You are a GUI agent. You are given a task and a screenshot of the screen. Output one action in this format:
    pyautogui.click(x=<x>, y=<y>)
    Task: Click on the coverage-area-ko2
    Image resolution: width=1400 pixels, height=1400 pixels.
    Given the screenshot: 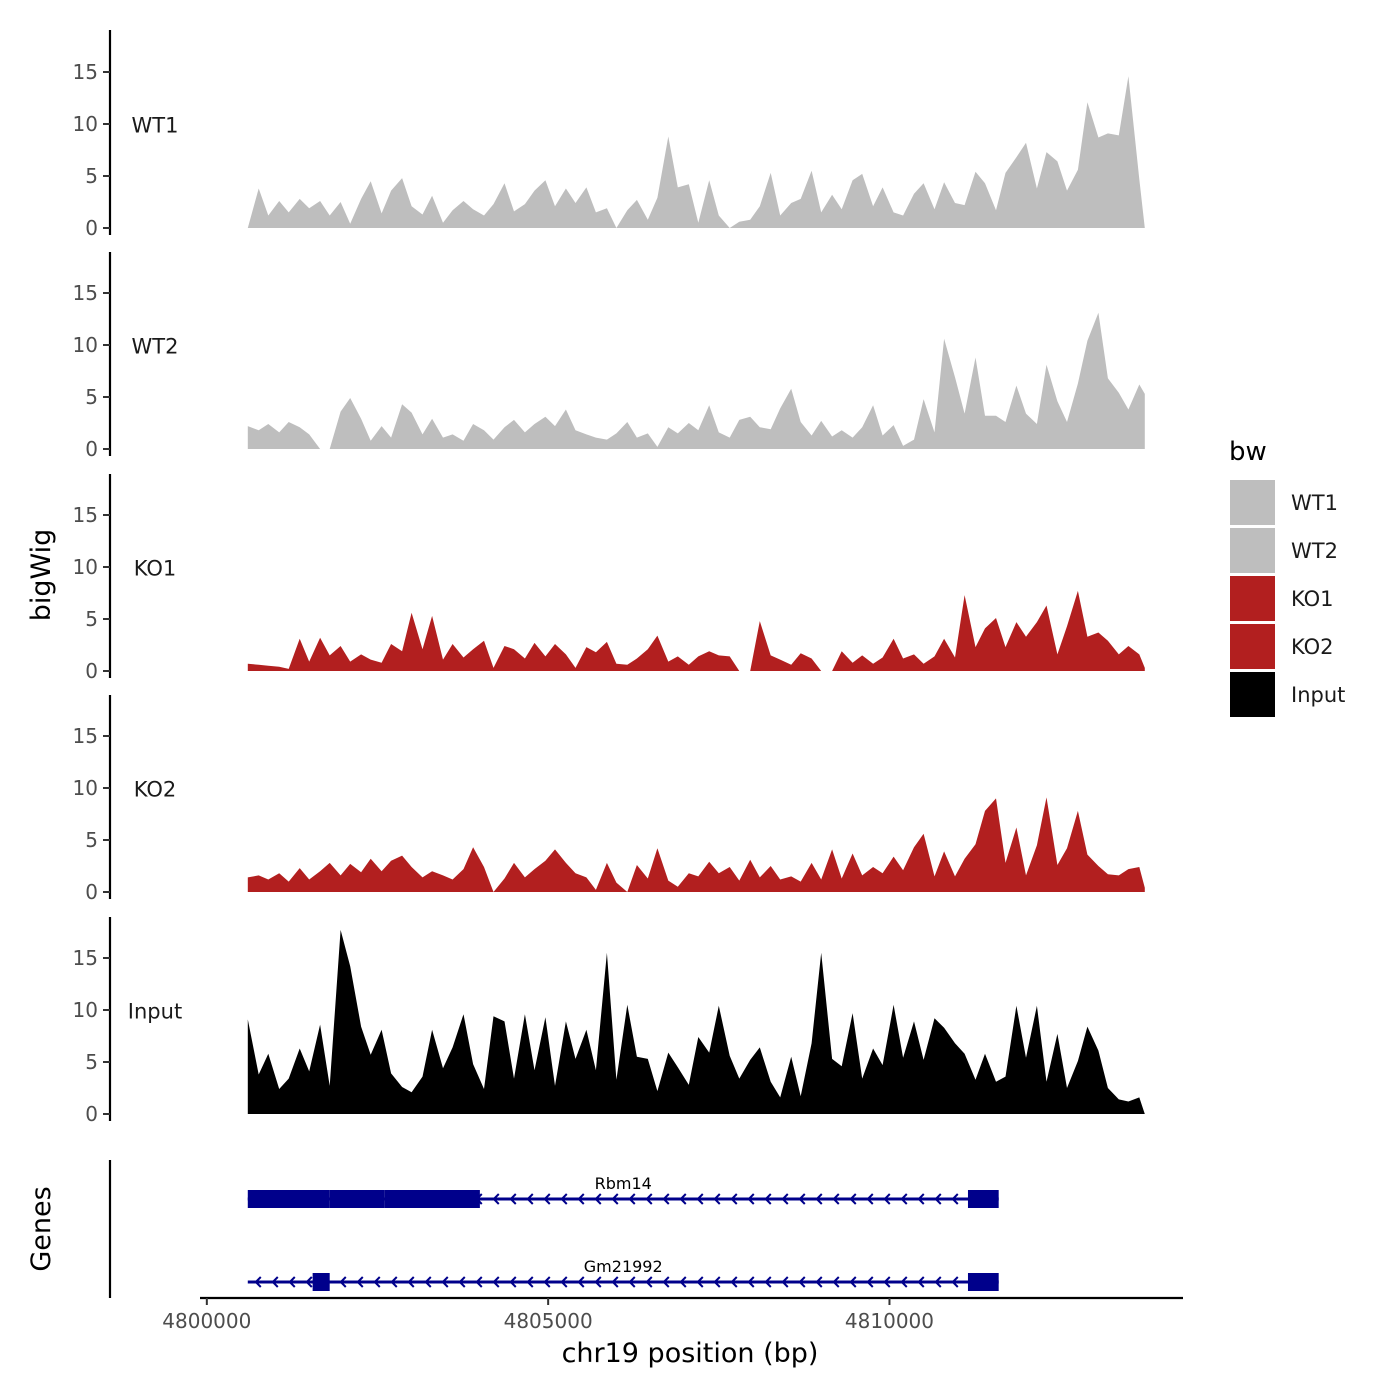 What is the action you would take?
    pyautogui.click(x=696, y=844)
    